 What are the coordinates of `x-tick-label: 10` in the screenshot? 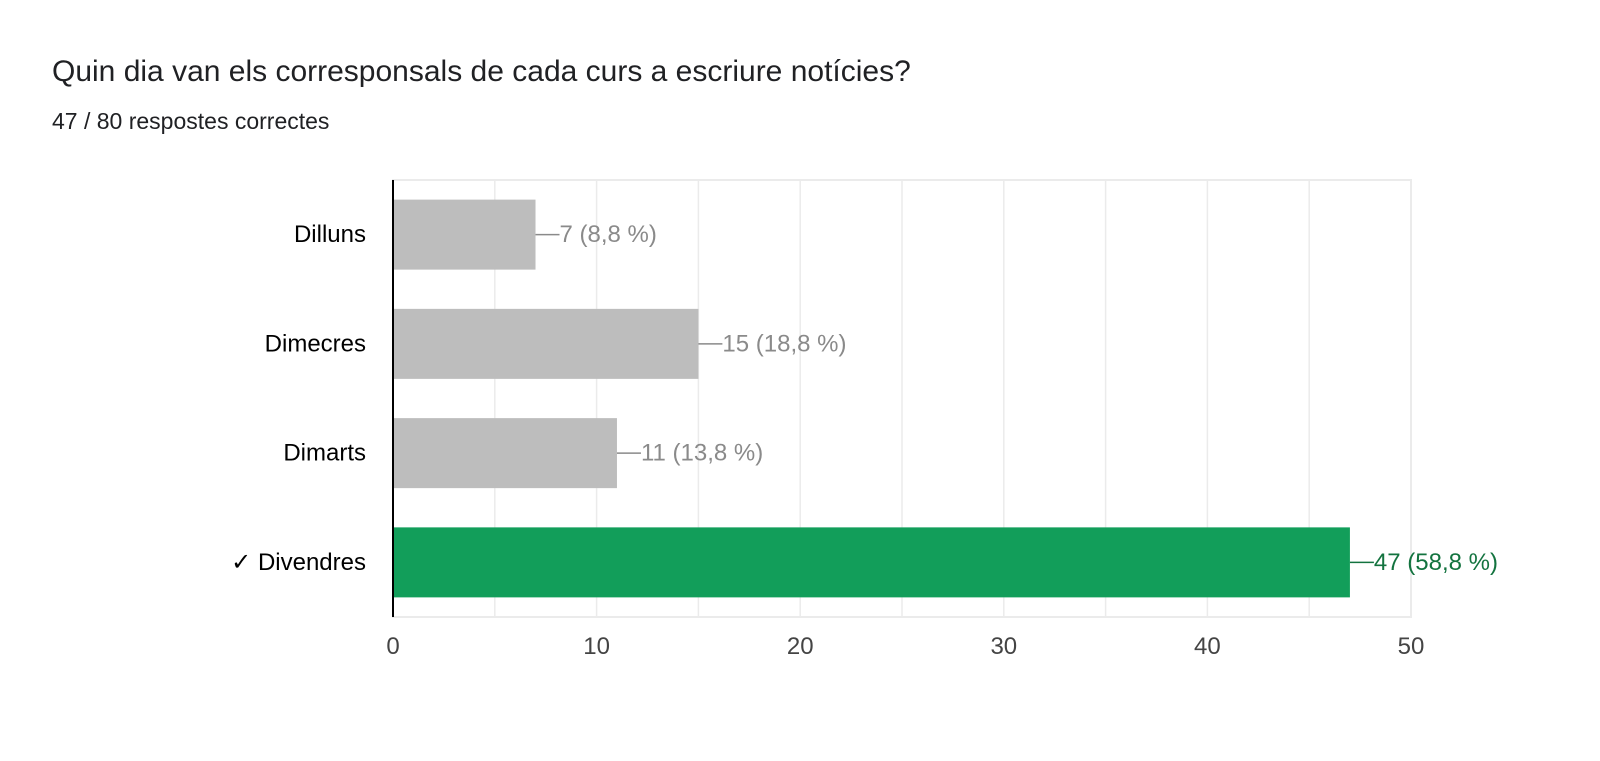 It's located at (596, 646).